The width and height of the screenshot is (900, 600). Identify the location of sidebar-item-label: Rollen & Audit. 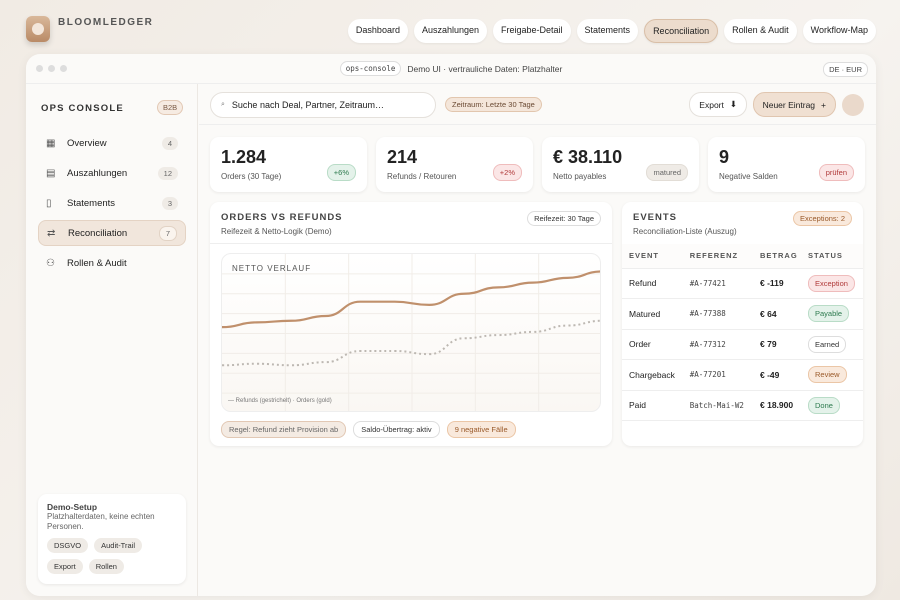
(97, 263).